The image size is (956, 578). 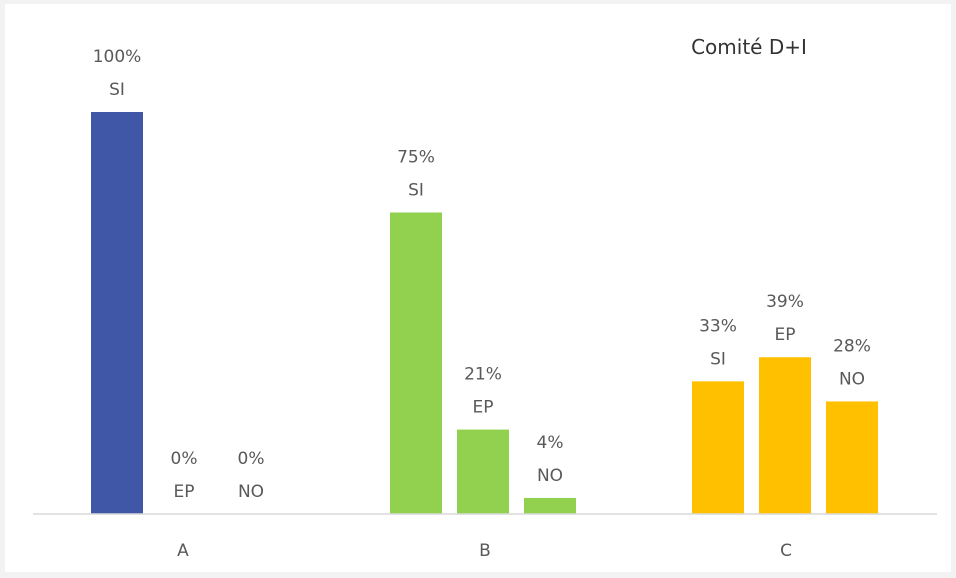 I want to click on bar-a-si, so click(x=117, y=313).